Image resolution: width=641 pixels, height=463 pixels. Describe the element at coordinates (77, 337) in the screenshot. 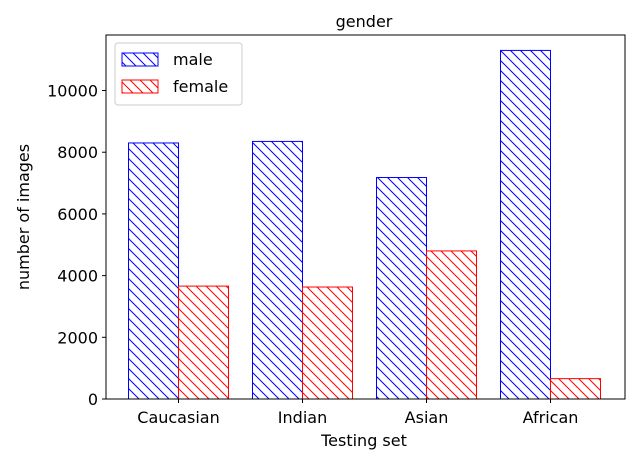

I see `y-tick-label: 2000` at that location.